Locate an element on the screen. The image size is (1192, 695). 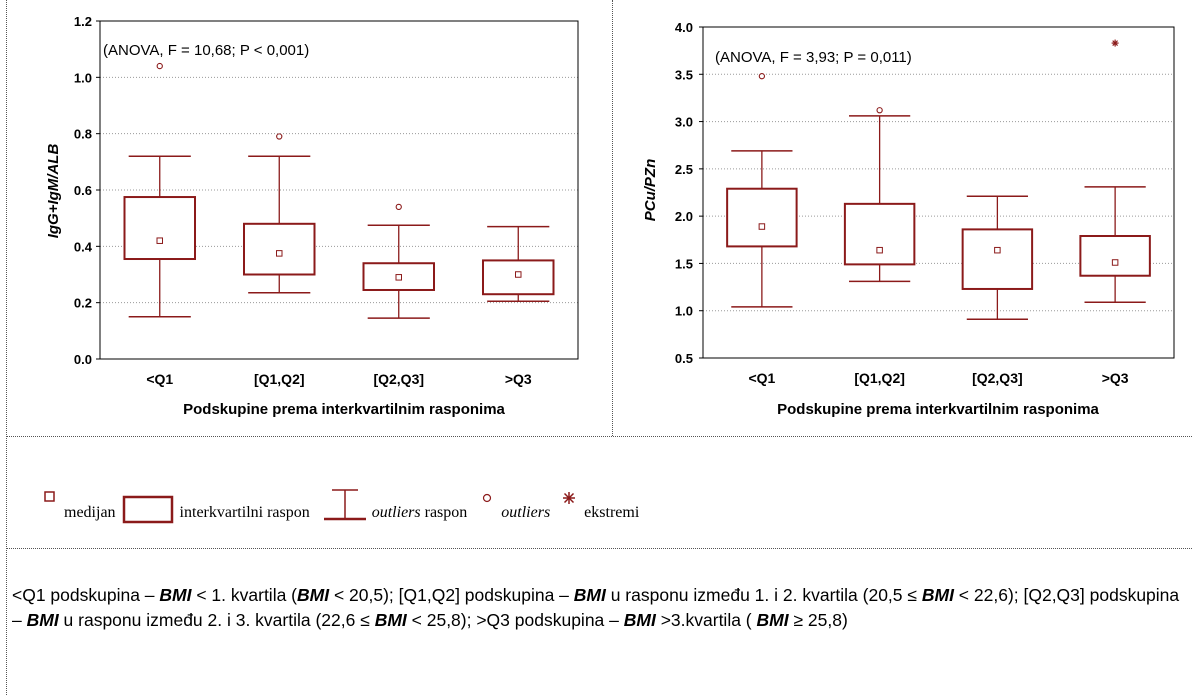
y-tick-label: 0.4 is located at coordinates (83, 246).